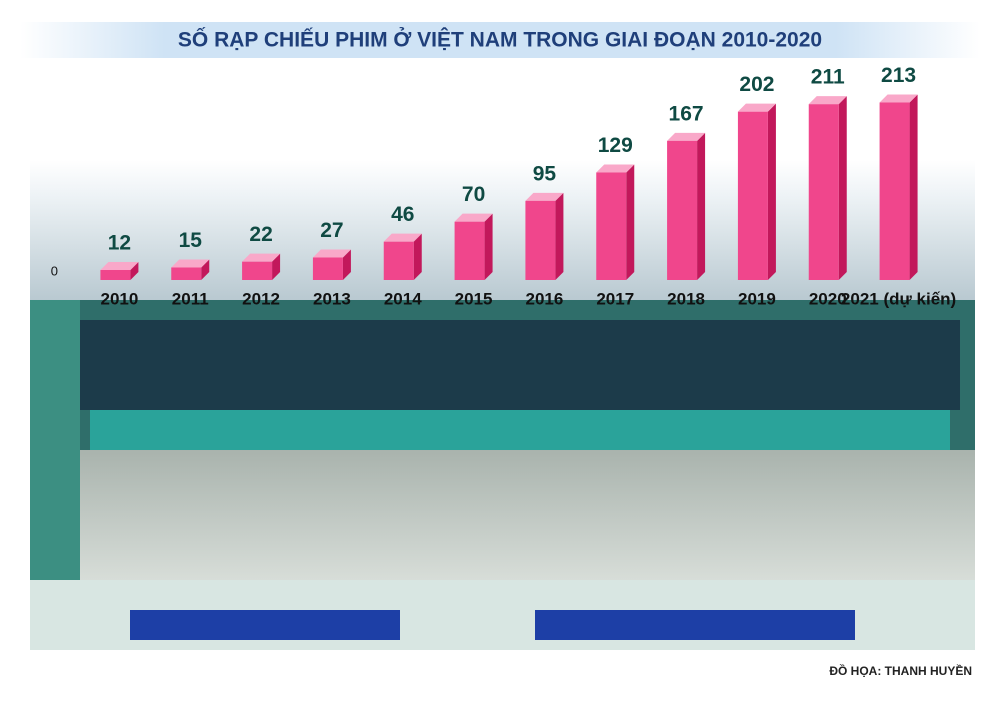 Image resolution: width=1000 pixels, height=705 pixels. I want to click on x-tick-label: 2010, so click(120, 298).